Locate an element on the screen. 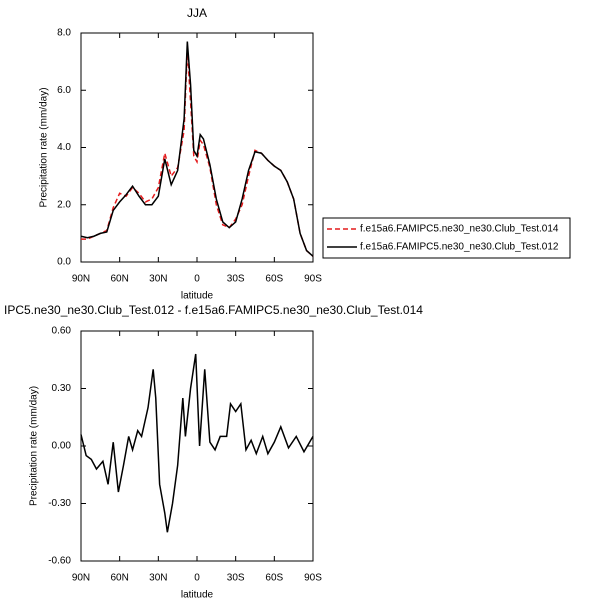  y-tick-label: -0.60 is located at coordinates (59, 561).